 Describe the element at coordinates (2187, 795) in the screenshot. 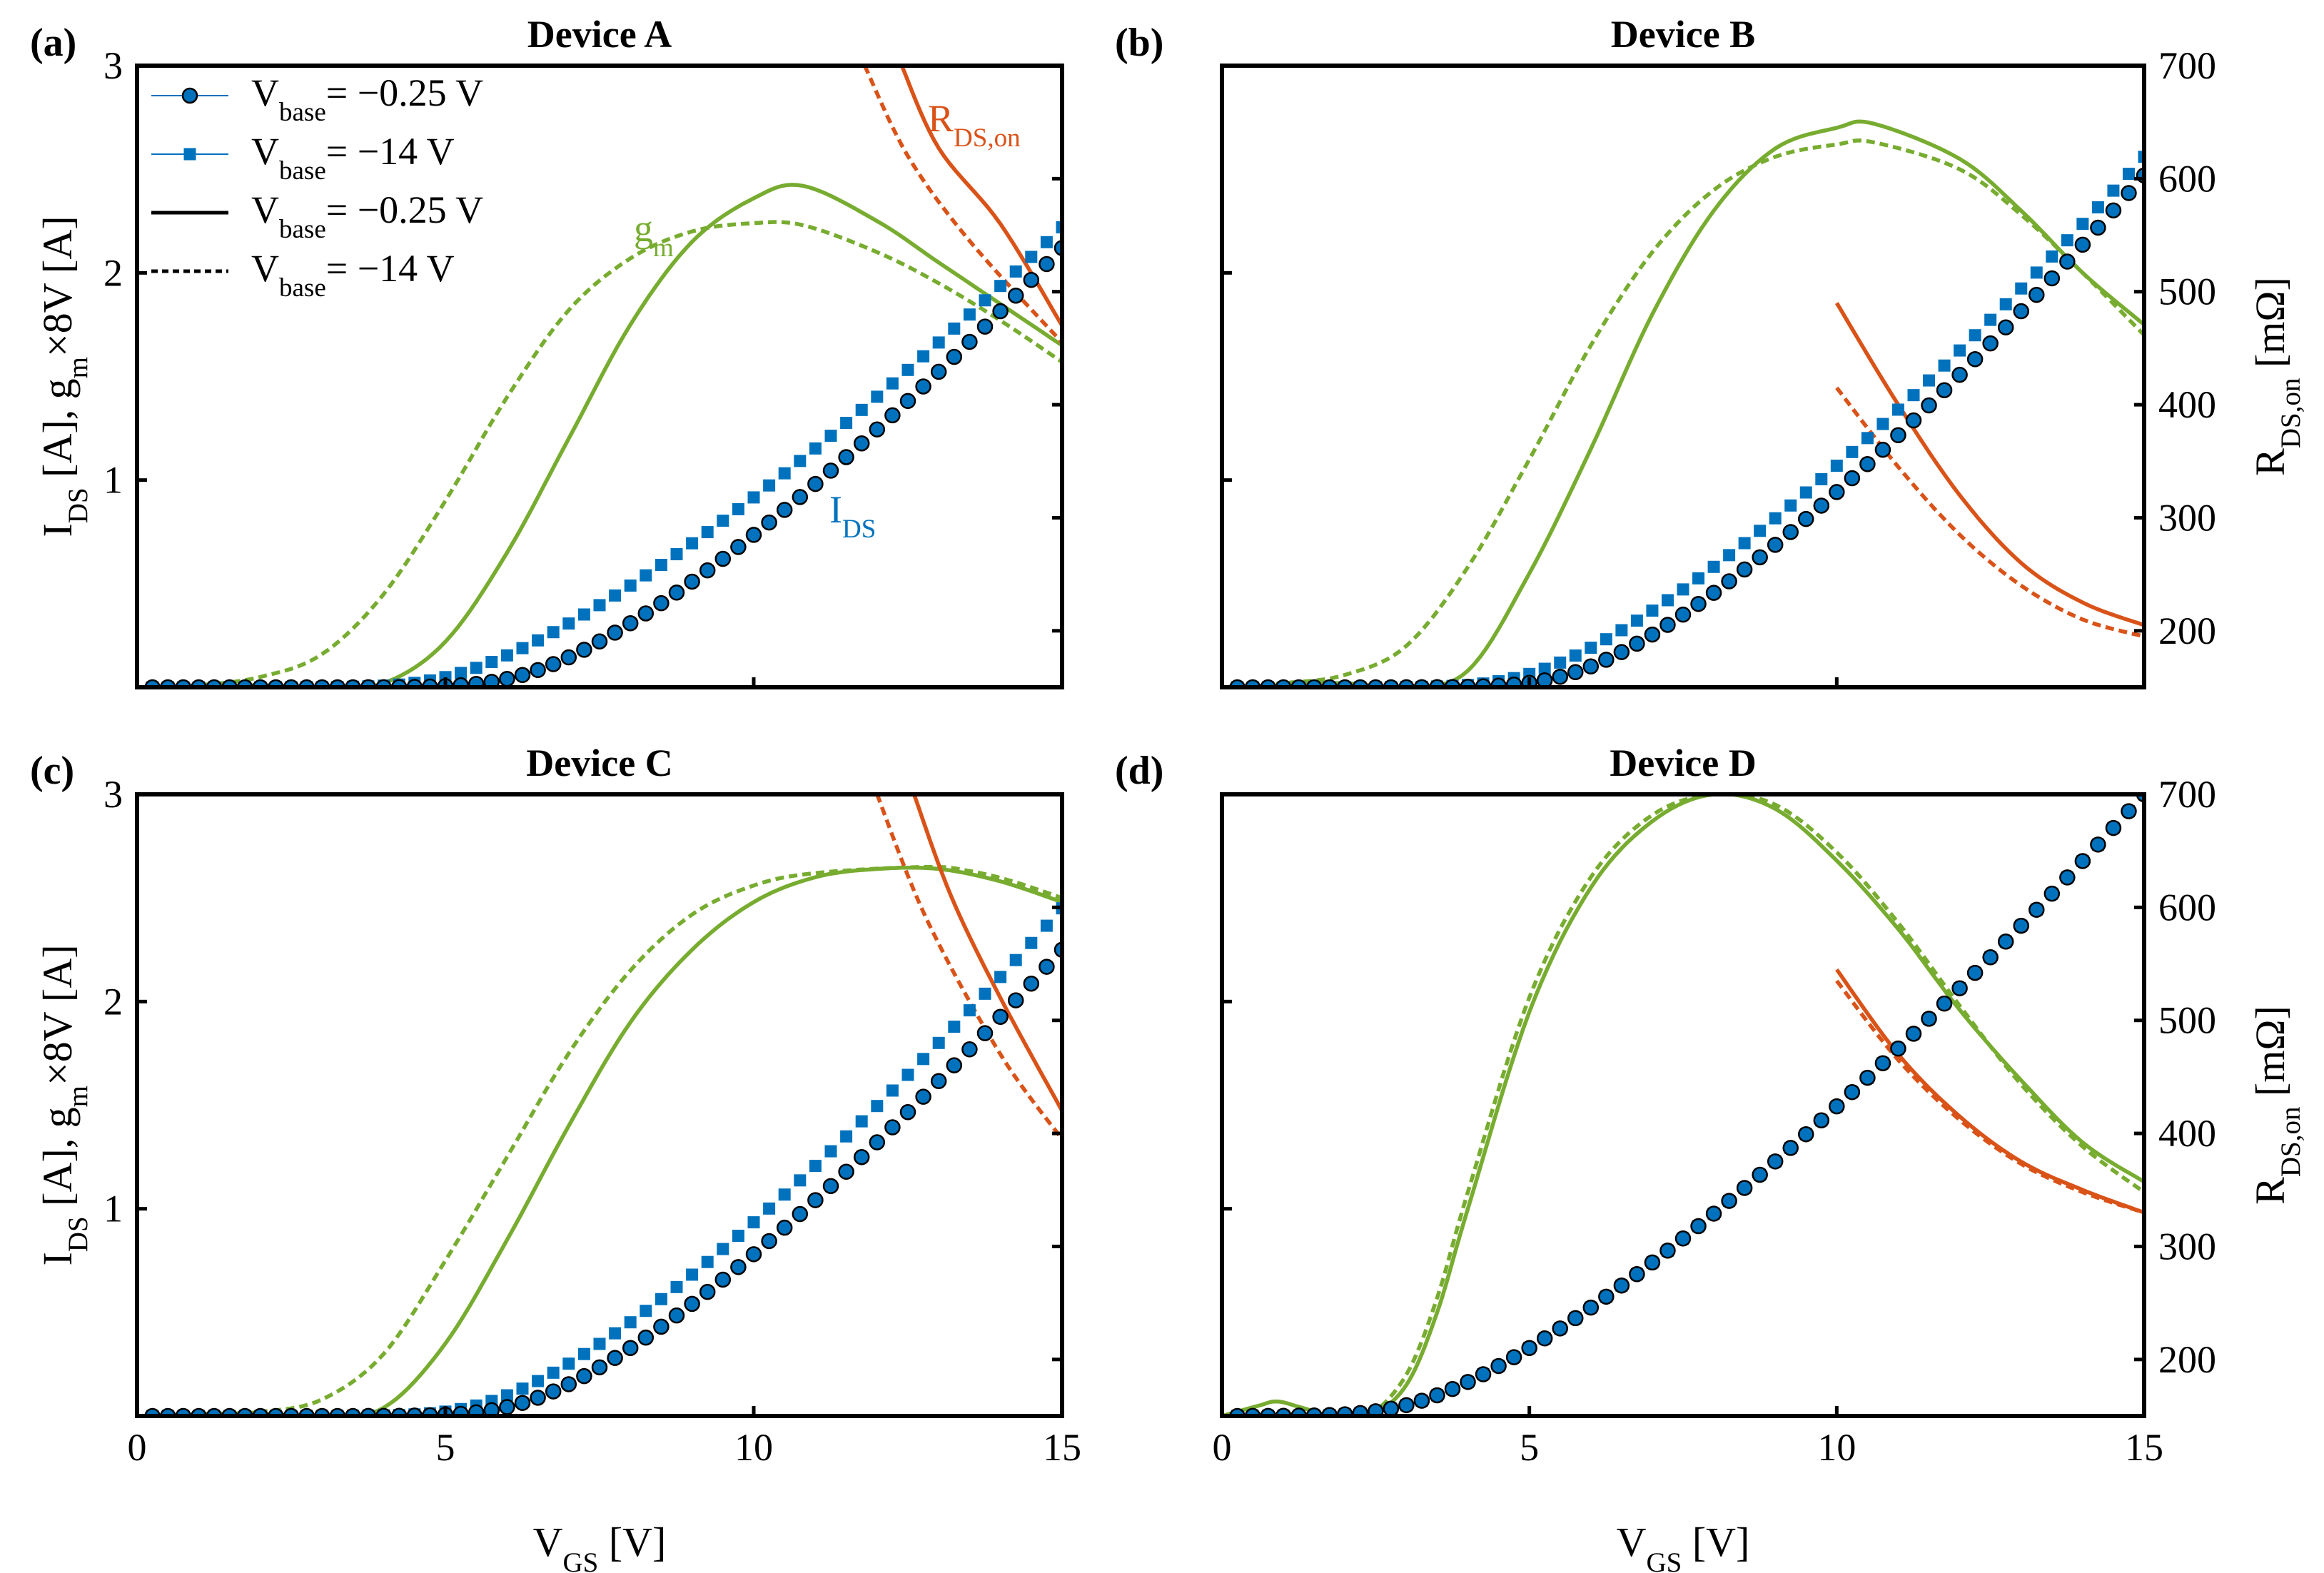

I see `y-right-tick-label: 700` at that location.